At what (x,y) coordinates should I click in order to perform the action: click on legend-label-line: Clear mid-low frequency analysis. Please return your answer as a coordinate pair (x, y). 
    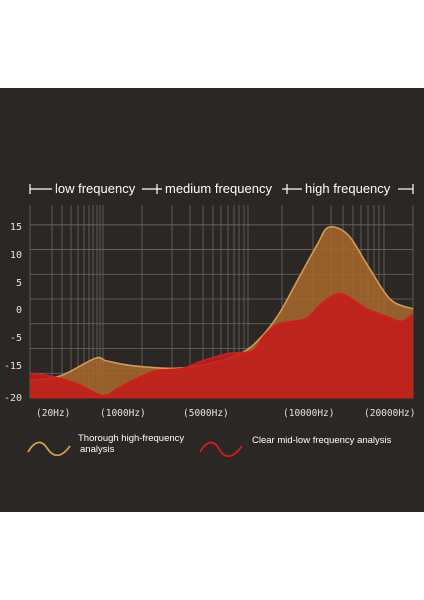
    Looking at the image, I should click on (322, 440).